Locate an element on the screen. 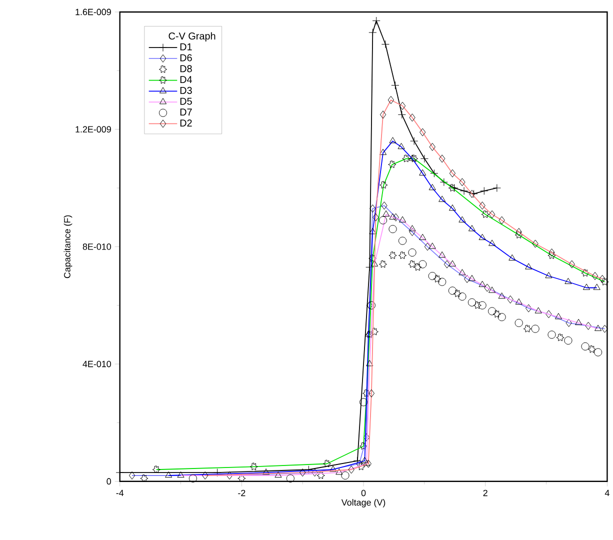 The image size is (613, 540). x-tick-label: -4 is located at coordinates (120, 493).